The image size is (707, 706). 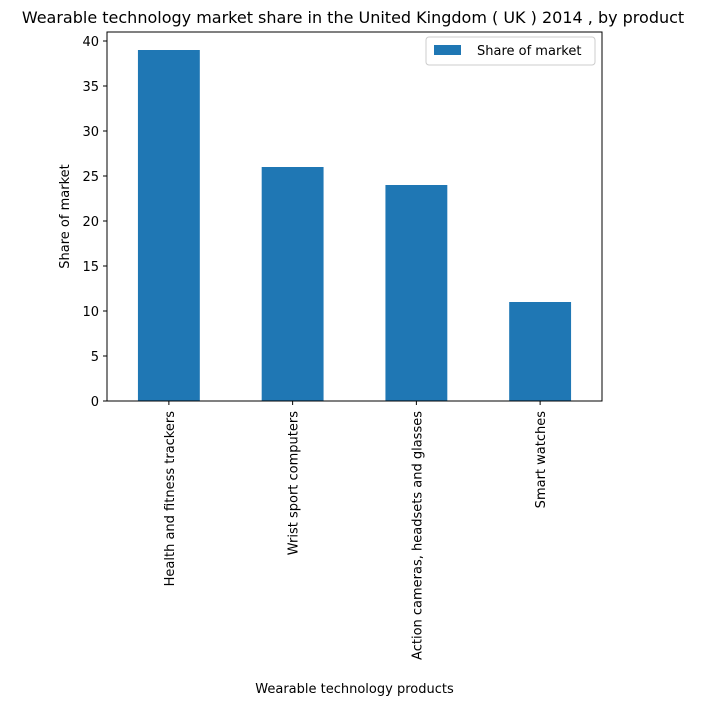 I want to click on y-tick-label: 20, so click(x=90, y=222).